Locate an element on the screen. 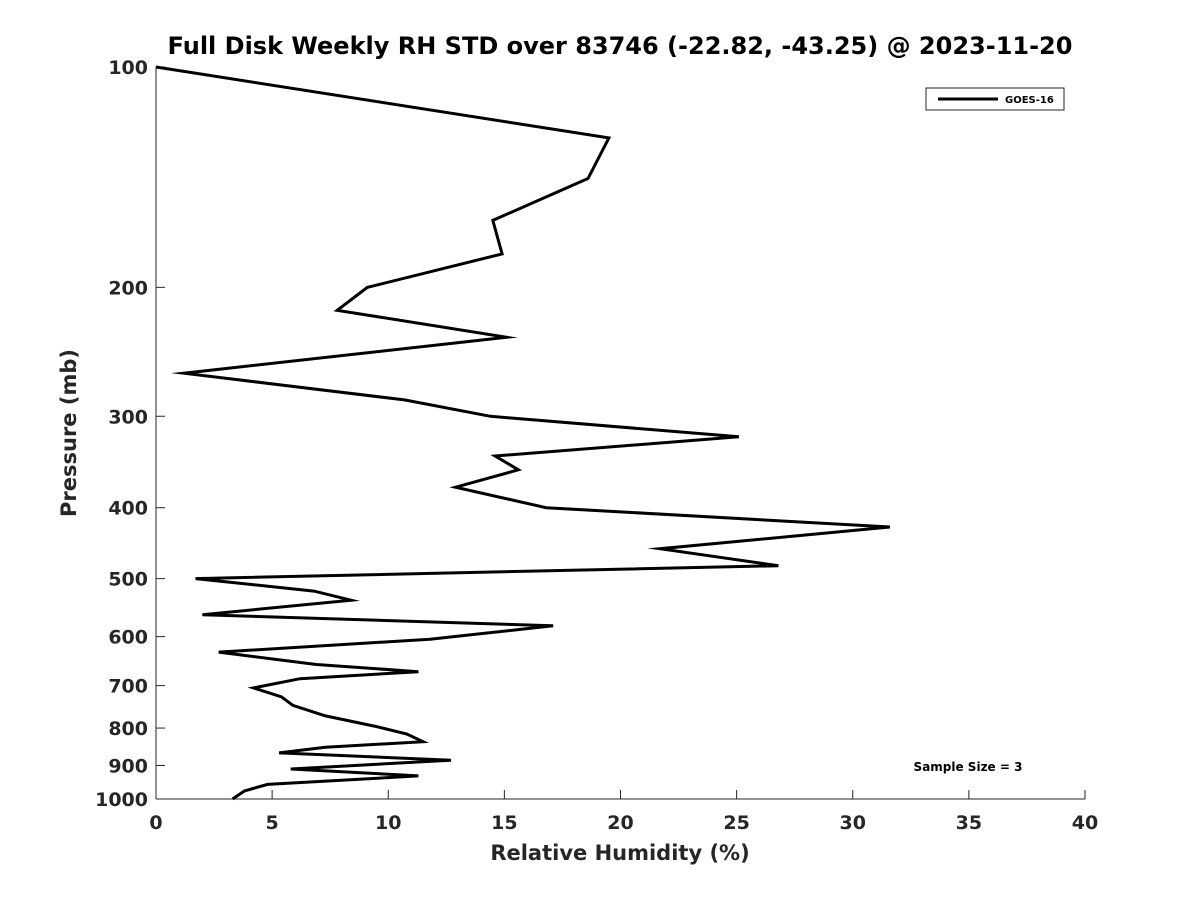 The image size is (1200, 900). y-tick-label: 100 is located at coordinates (128, 68).